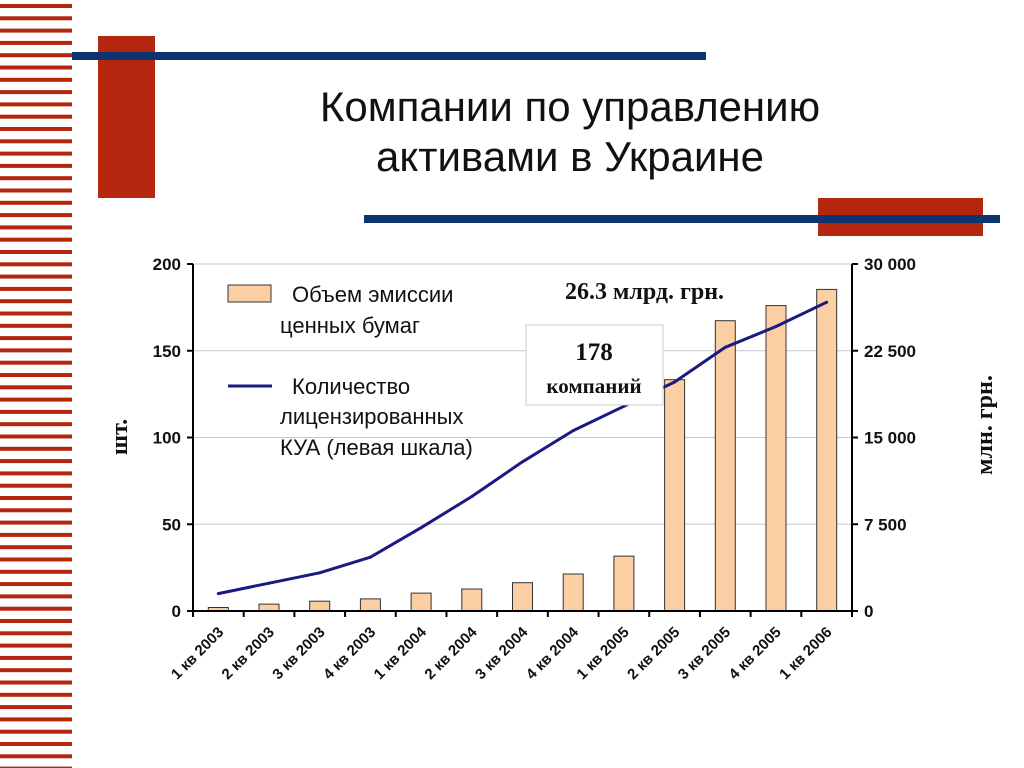 The height and width of the screenshot is (768, 1024). Describe the element at coordinates (167, 264) in the screenshot. I see `y-tick-left-label: 200` at that location.